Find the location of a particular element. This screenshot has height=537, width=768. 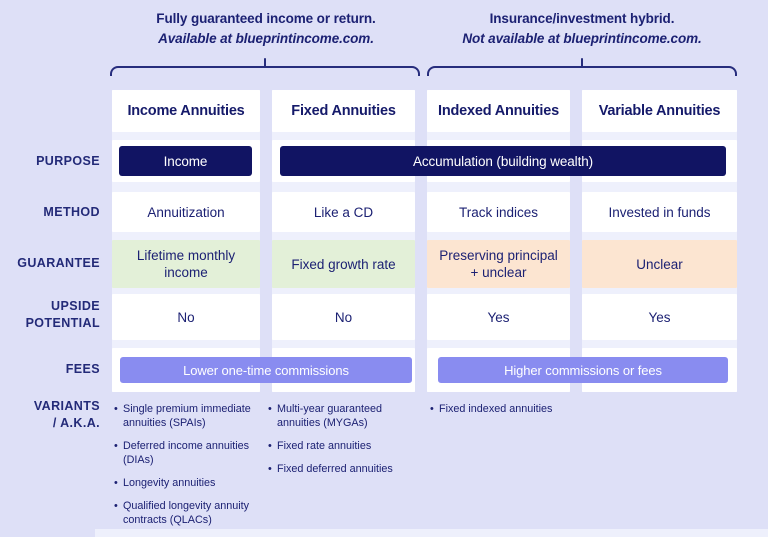

row-label-line: UPSIDE is located at coordinates (75, 306).